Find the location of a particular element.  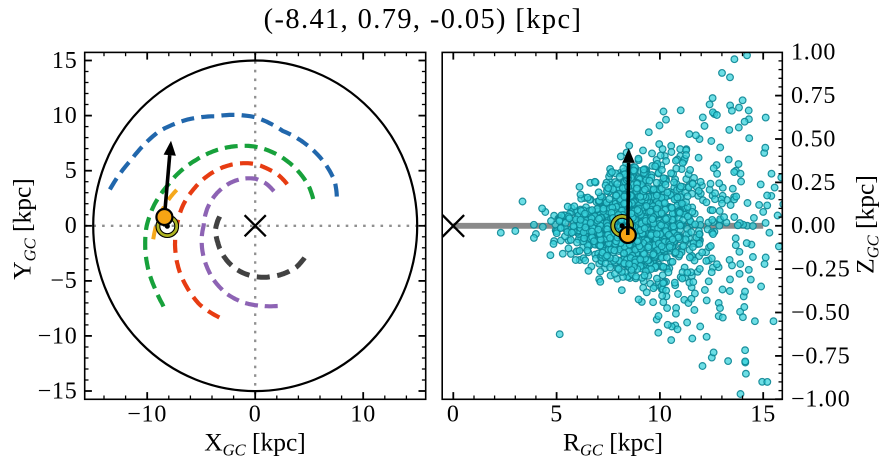

svg-text: −0.25 is located at coordinates (821, 270).